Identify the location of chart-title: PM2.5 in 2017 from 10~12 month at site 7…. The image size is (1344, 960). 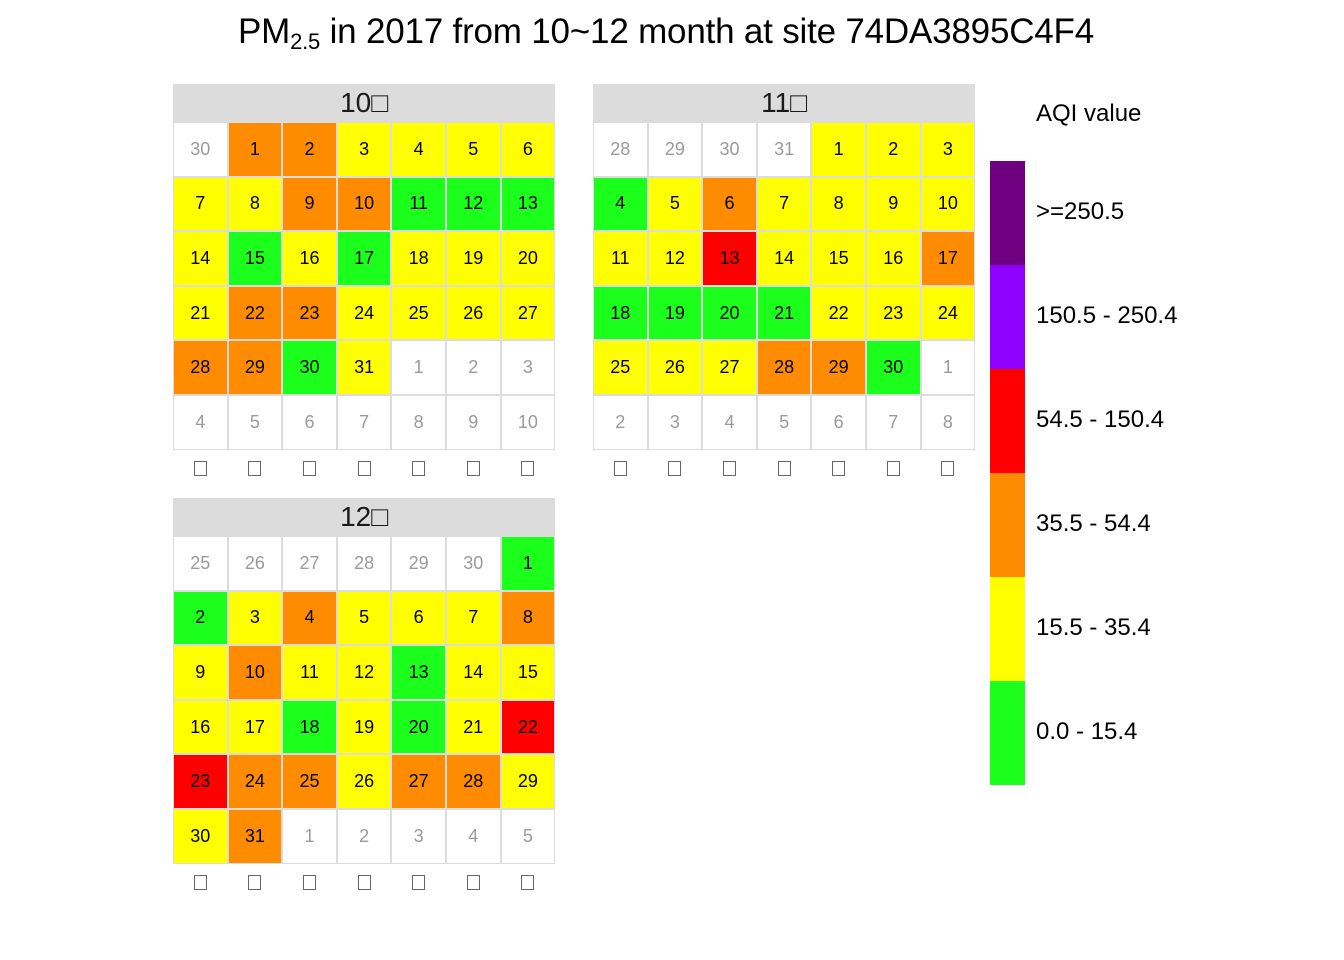
(666, 33).